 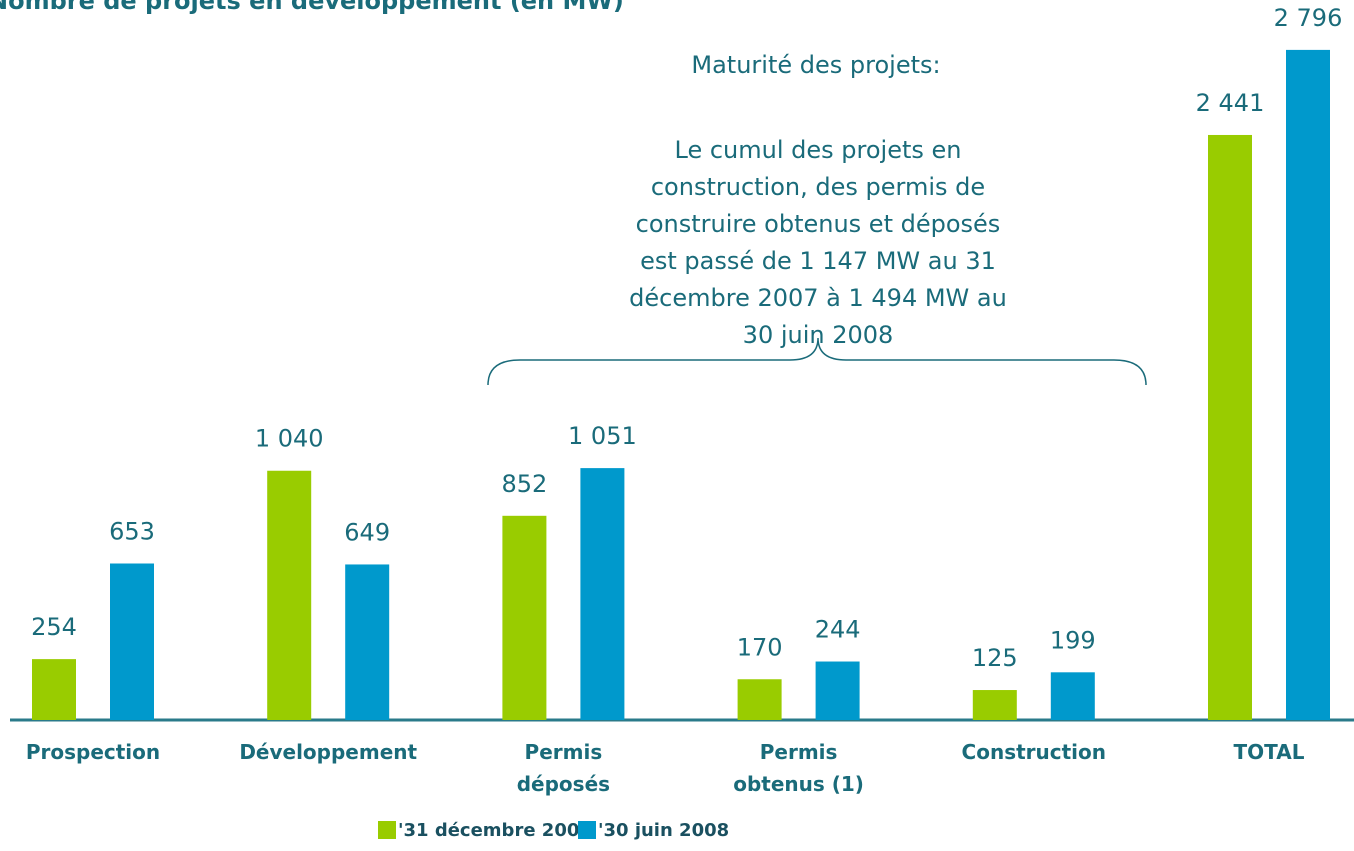 I want to click on x-tick-label: Prospection, so click(x=93, y=752).